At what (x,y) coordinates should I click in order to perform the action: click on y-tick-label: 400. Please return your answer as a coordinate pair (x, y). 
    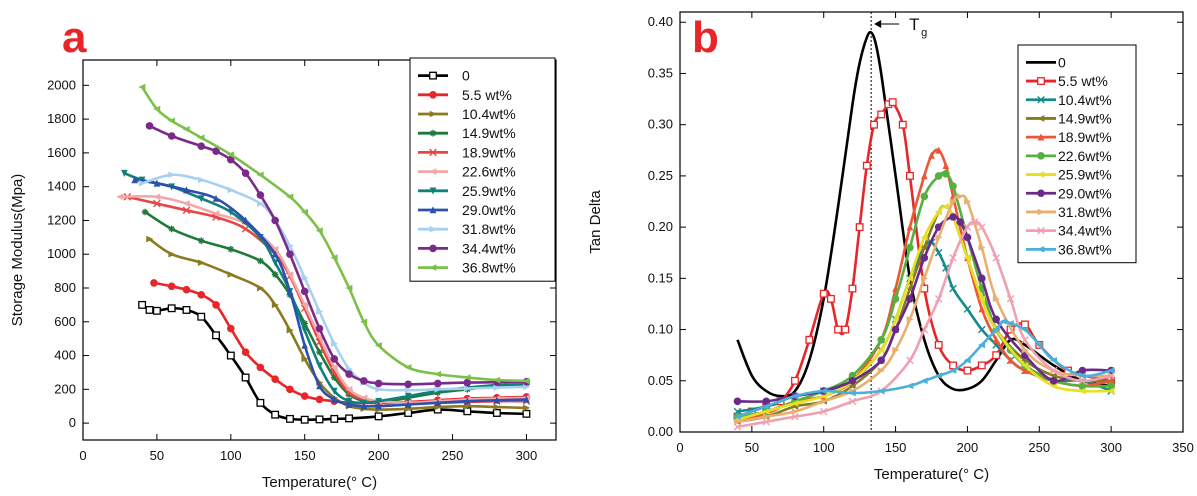
    Looking at the image, I should click on (65, 355).